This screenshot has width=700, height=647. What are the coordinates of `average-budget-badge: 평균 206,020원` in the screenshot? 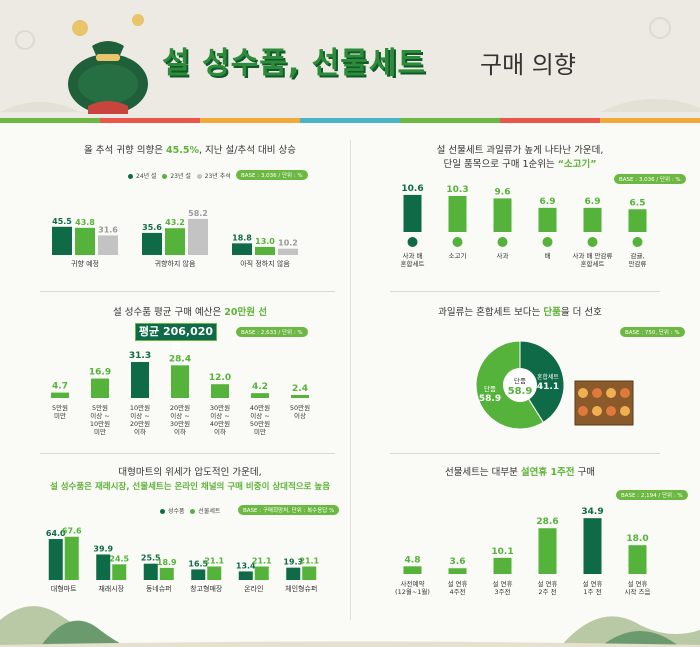 It's located at (176, 338).